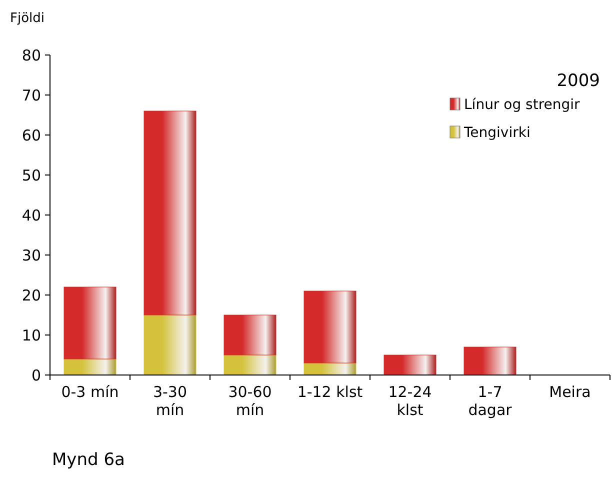  I want to click on legend-label: Línur og strengir, so click(522, 105).